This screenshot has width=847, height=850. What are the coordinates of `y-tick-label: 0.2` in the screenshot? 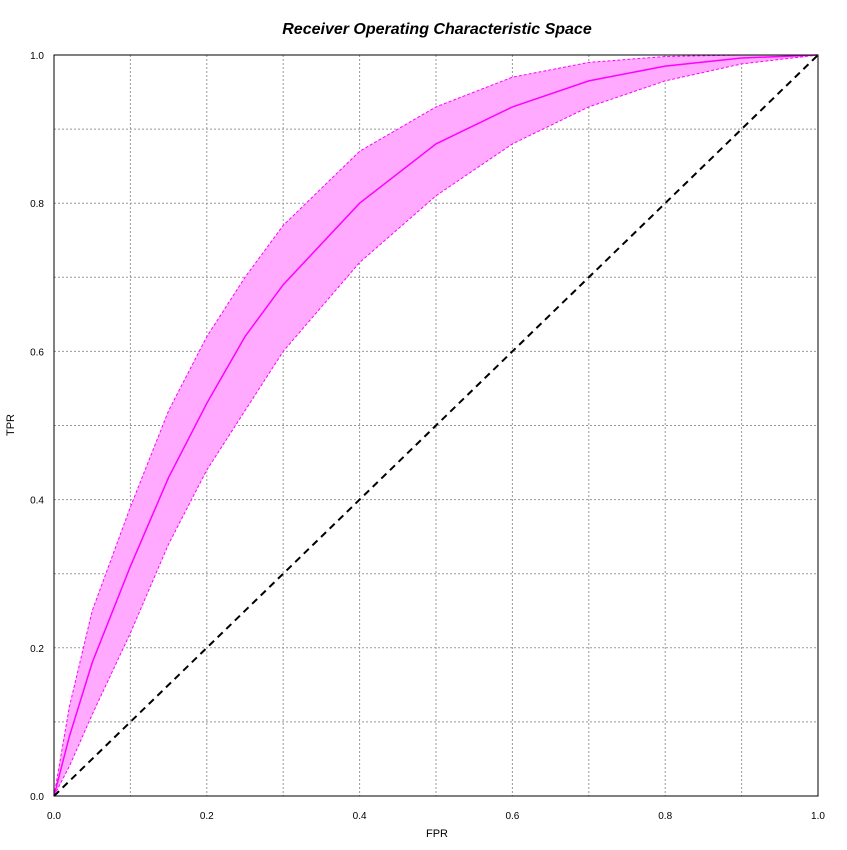 It's located at (37, 649).